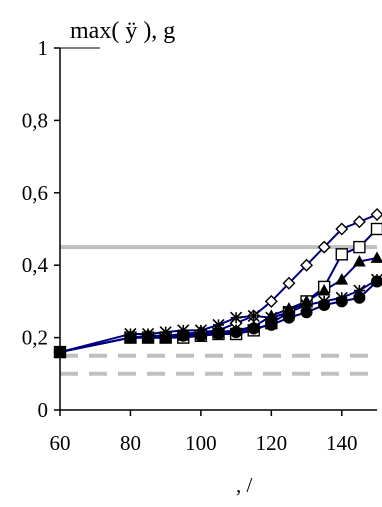  Describe the element at coordinates (122, 31) in the screenshot. I see `chart-title: max( ÿ ), g` at that location.